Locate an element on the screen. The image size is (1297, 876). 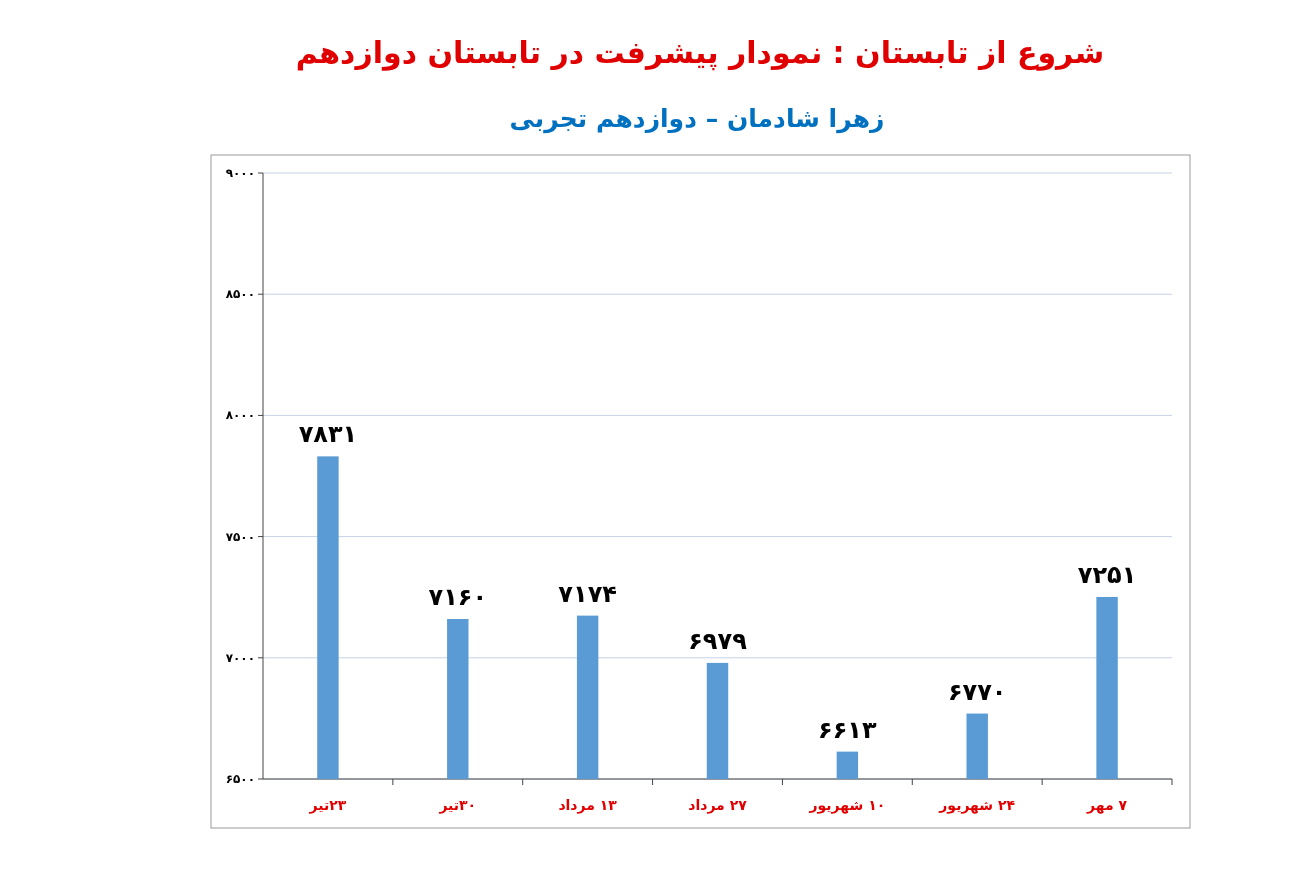
y-tick-label: ۸۵۰۰ is located at coordinates (240, 294).